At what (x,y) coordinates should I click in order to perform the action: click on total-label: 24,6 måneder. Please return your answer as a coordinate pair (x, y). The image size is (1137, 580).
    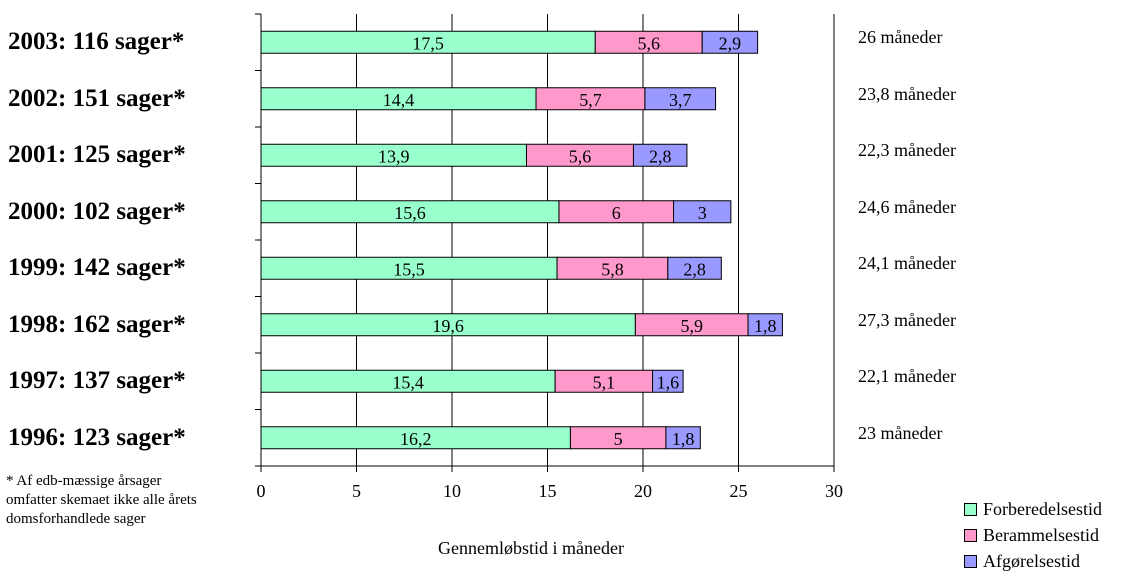
    Looking at the image, I should click on (907, 206).